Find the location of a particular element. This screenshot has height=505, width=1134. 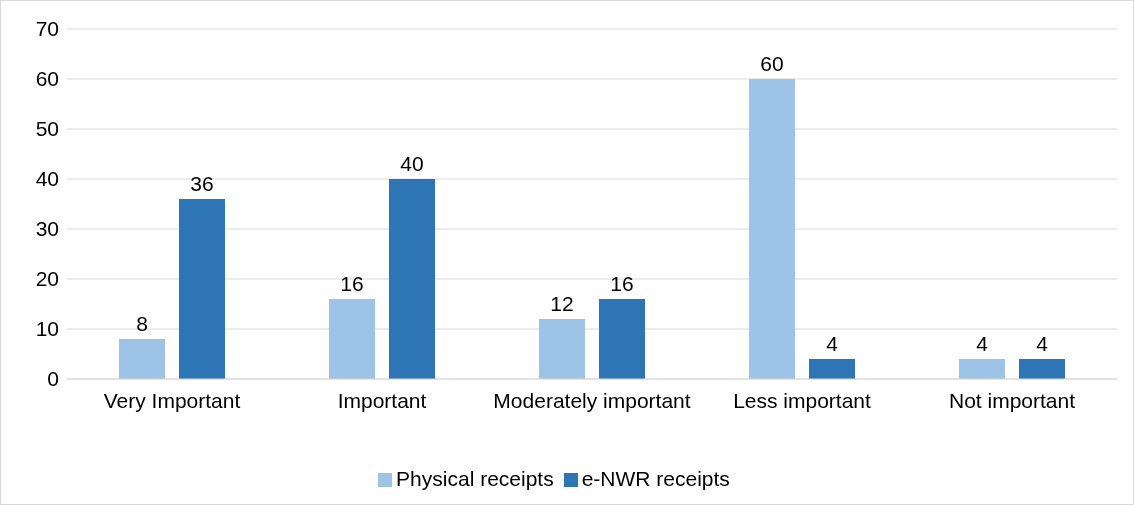

y-tick-label: 0 is located at coordinates (53, 379).